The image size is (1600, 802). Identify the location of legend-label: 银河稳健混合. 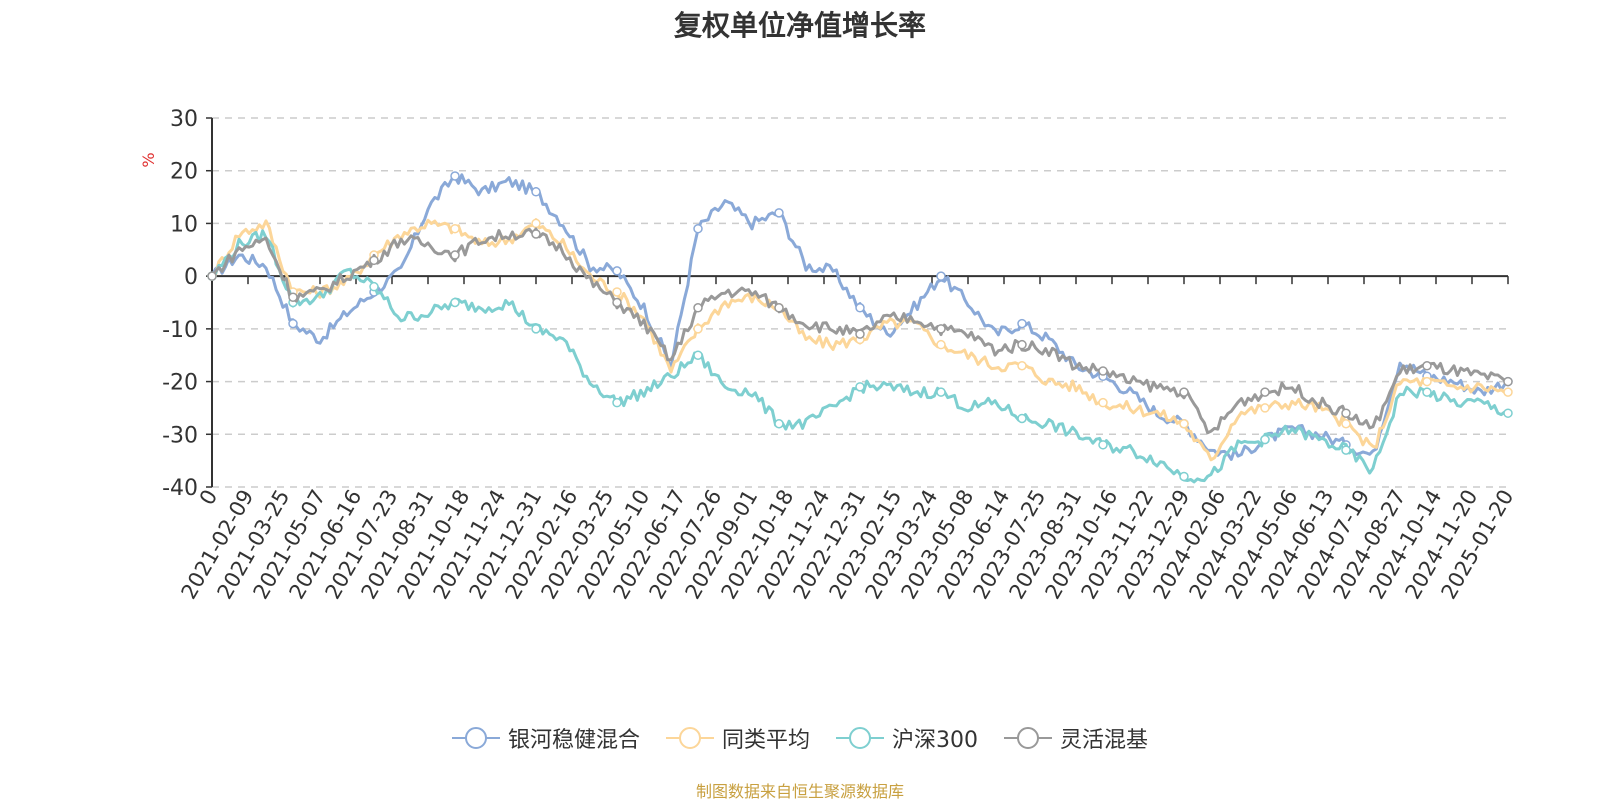
(573, 740).